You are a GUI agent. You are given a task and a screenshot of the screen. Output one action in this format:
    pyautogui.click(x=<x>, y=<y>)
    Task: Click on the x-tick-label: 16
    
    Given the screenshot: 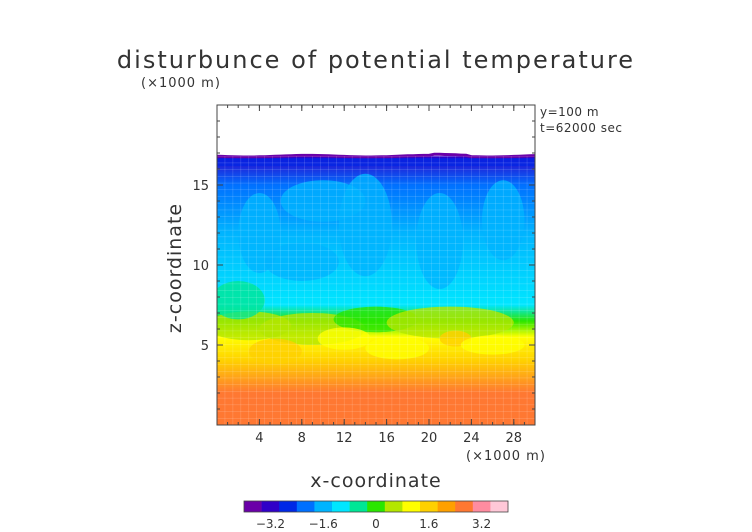 What is the action you would take?
    pyautogui.click(x=386, y=438)
    